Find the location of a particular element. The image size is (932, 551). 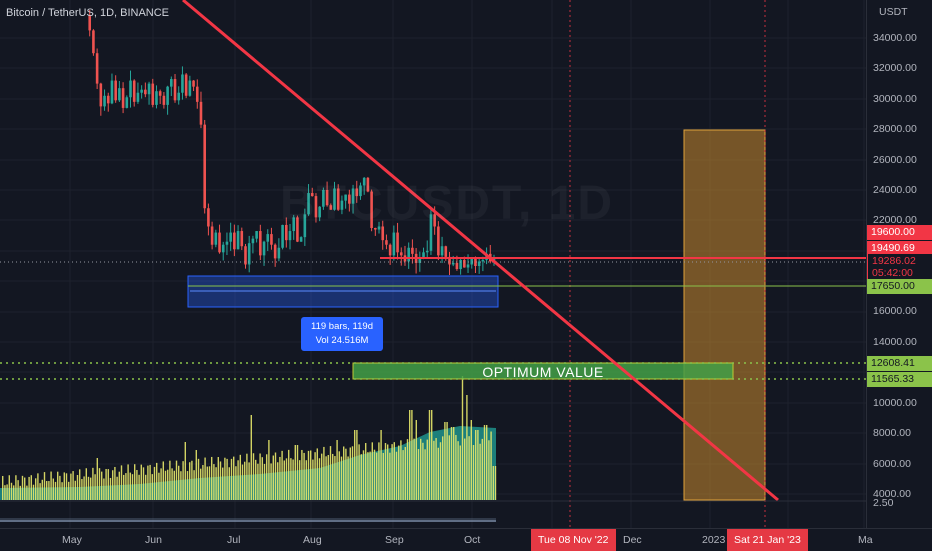

optimum-value-zone is located at coordinates (543, 371).